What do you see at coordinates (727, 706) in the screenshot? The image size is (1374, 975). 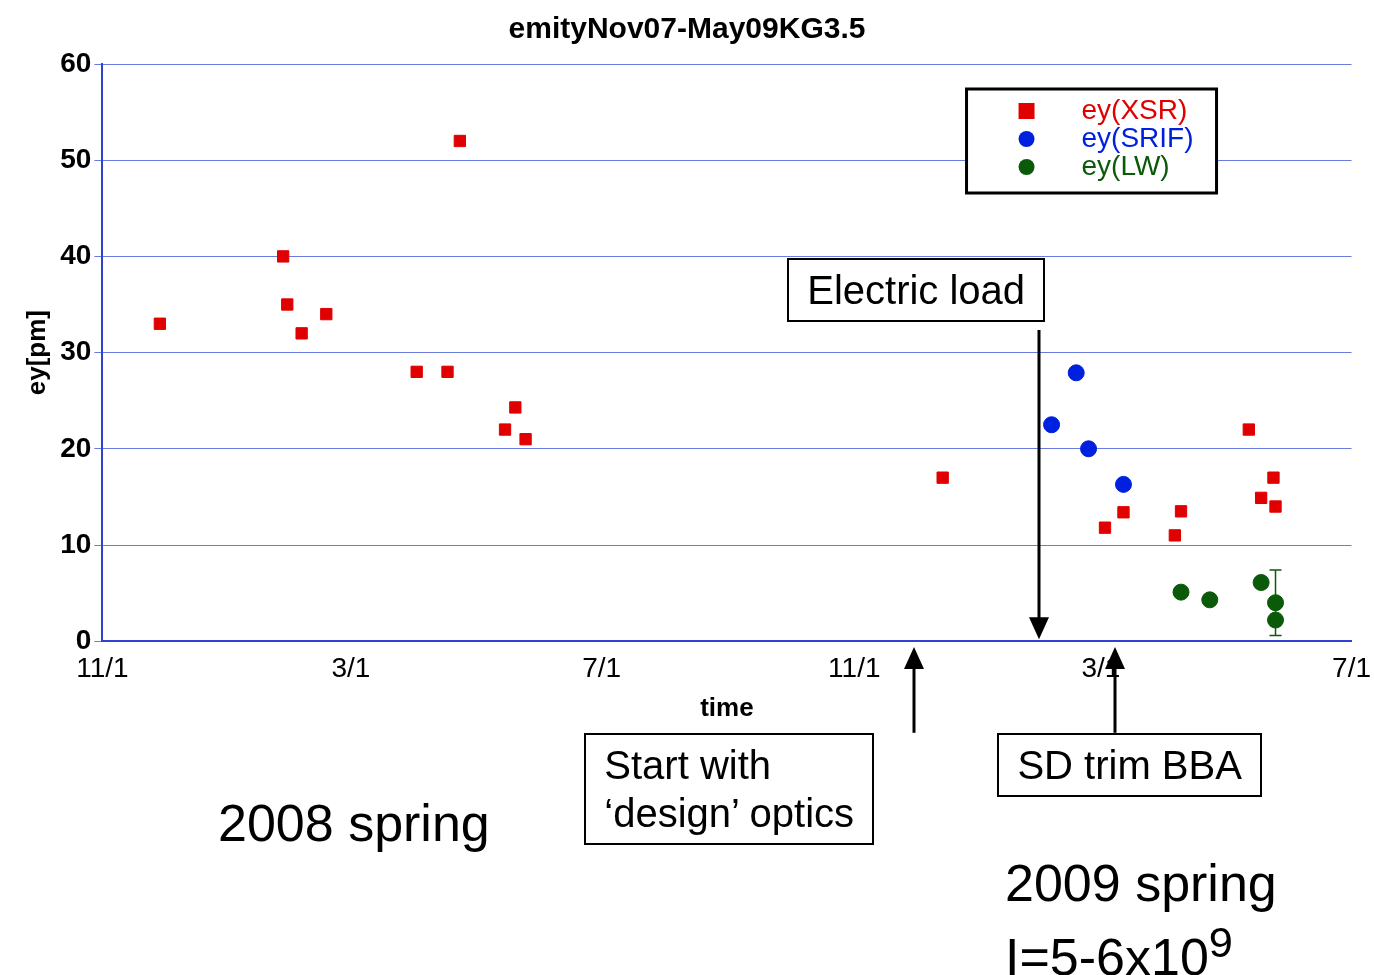 I see `x-axis-title: time` at bounding box center [727, 706].